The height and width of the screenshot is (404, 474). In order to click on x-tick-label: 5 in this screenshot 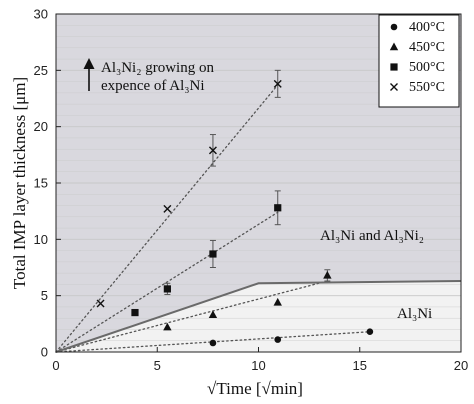, I will do `click(157, 365)`.